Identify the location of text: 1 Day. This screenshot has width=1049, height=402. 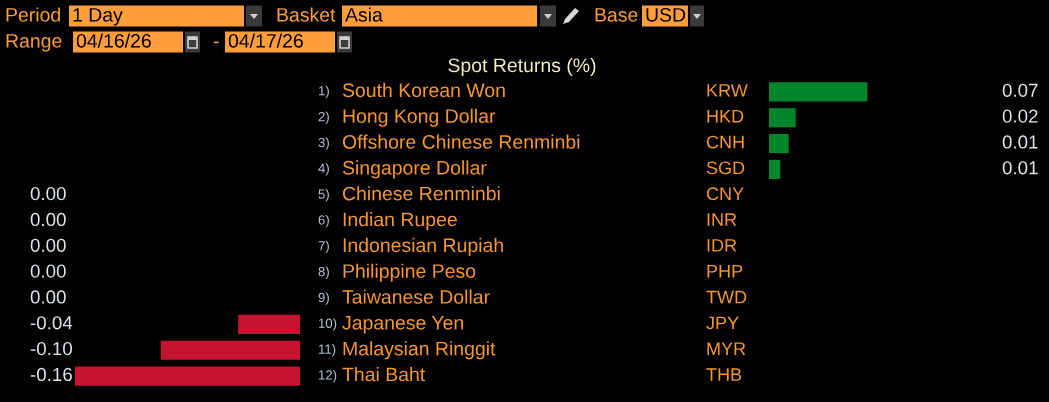
(98, 17).